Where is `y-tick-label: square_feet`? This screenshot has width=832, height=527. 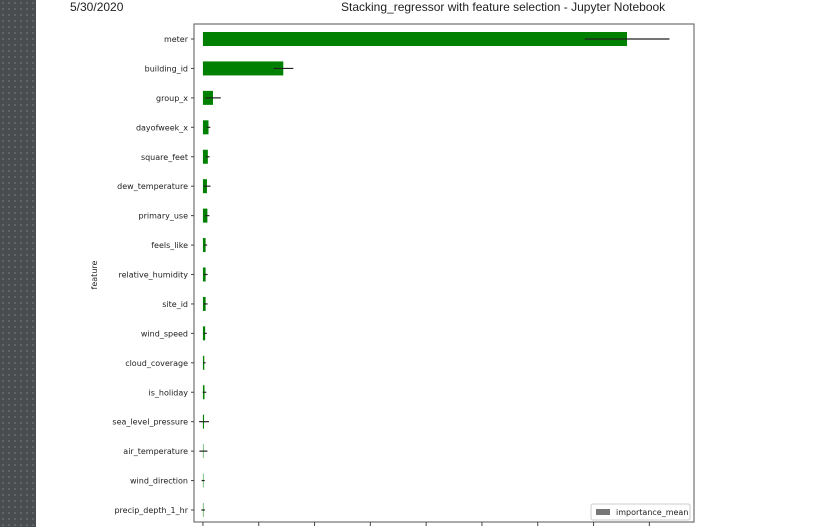
y-tick-label: square_feet is located at coordinates (164, 157).